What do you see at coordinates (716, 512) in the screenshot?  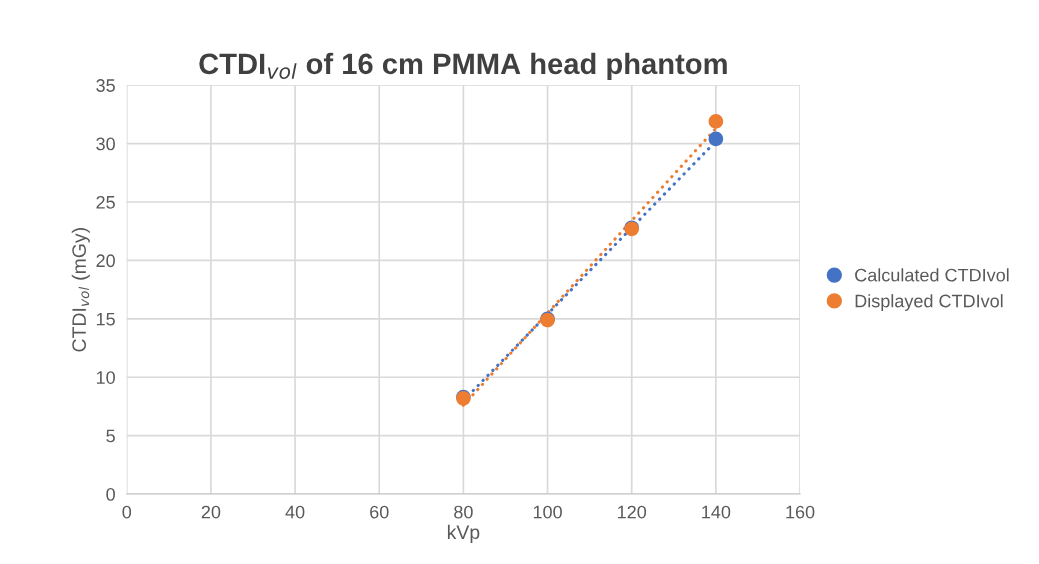 I see `x-tick-label: 140` at bounding box center [716, 512].